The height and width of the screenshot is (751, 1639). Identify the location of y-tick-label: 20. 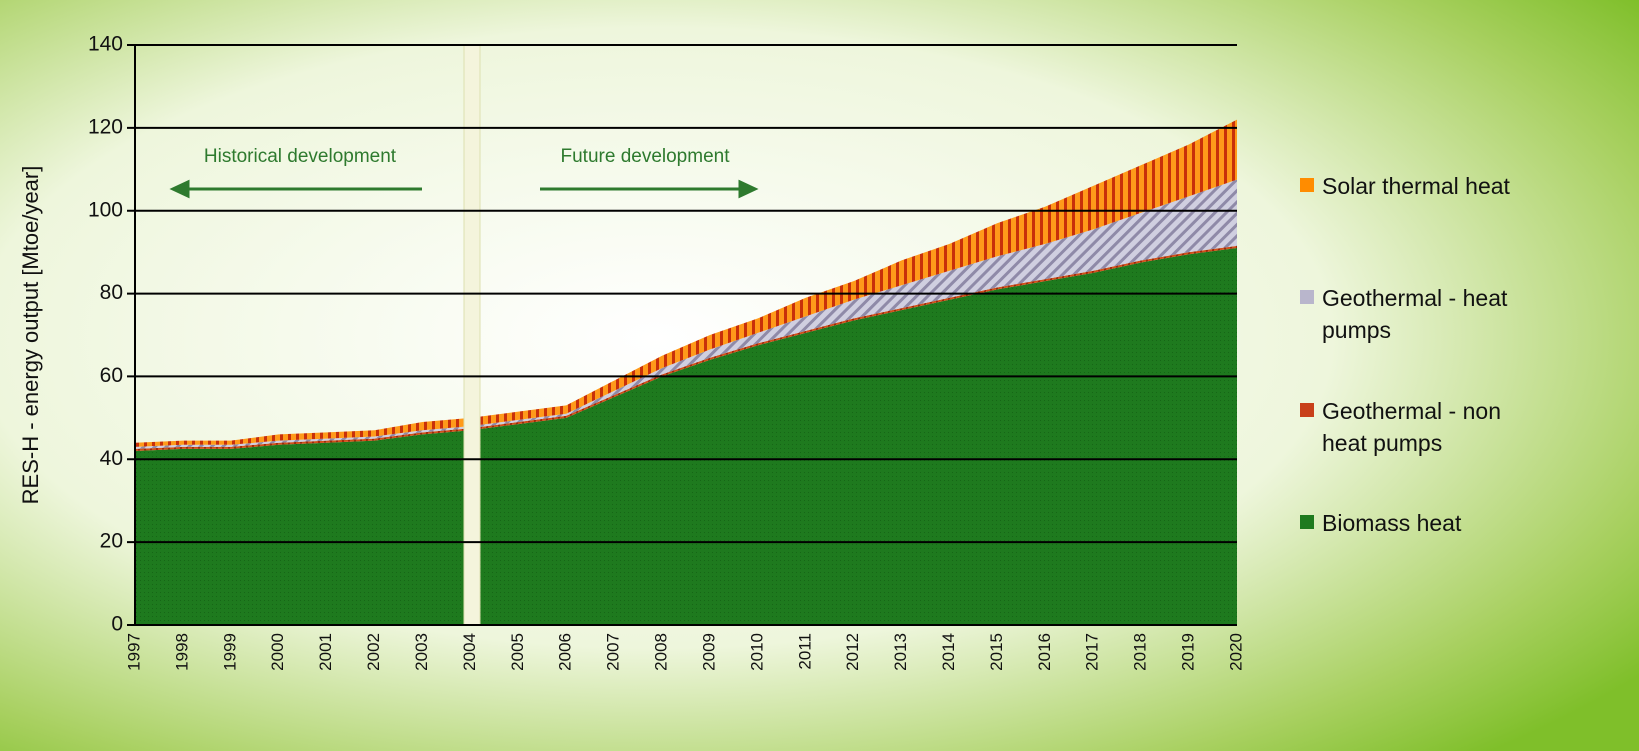
(111, 541).